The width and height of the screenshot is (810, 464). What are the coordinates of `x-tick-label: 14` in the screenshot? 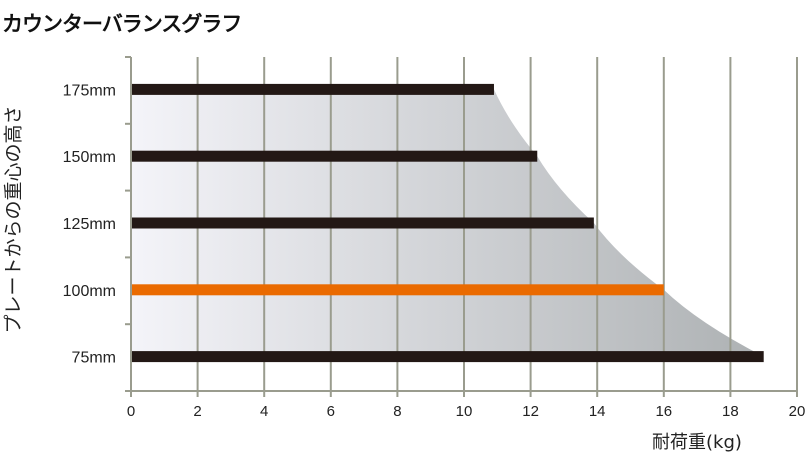 It's located at (597, 411).